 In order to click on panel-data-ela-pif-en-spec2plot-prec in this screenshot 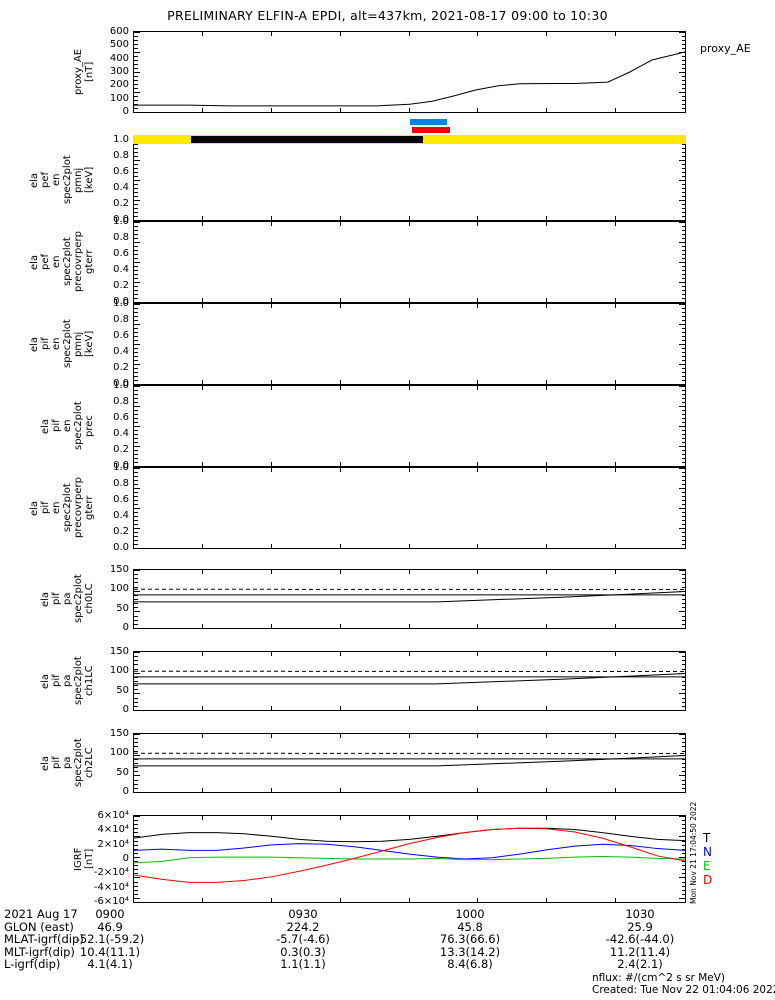, I will do `click(409, 426)`.